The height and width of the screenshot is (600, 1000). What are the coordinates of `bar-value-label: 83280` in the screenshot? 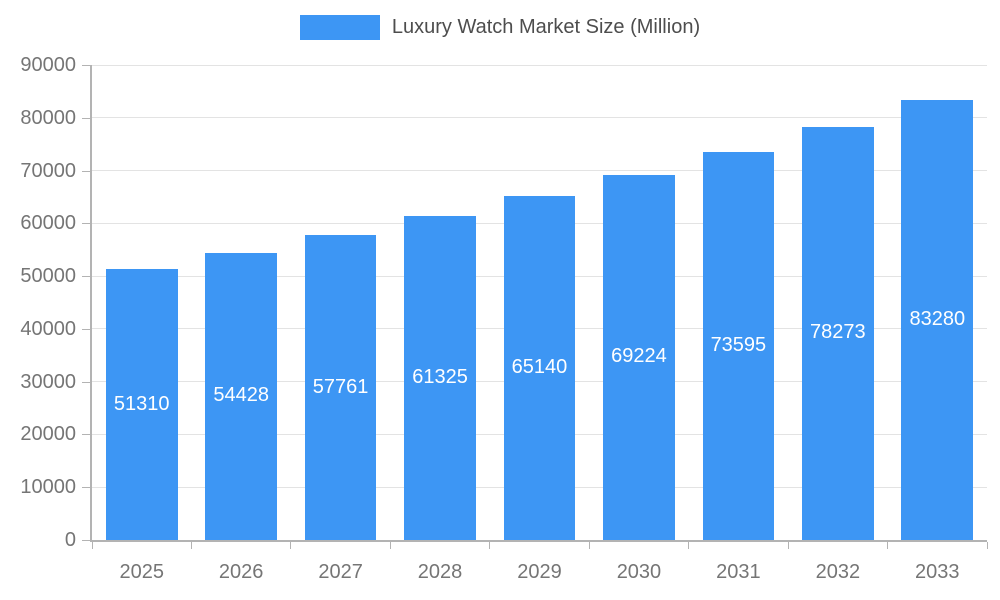 It's located at (937, 319).